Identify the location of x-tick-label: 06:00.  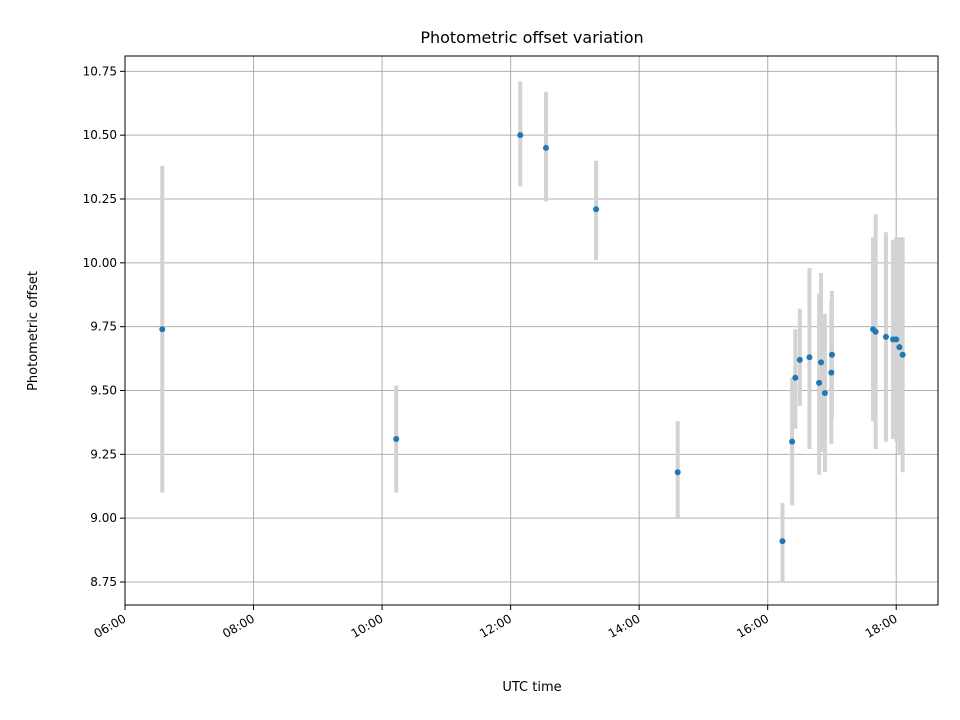
(110, 625).